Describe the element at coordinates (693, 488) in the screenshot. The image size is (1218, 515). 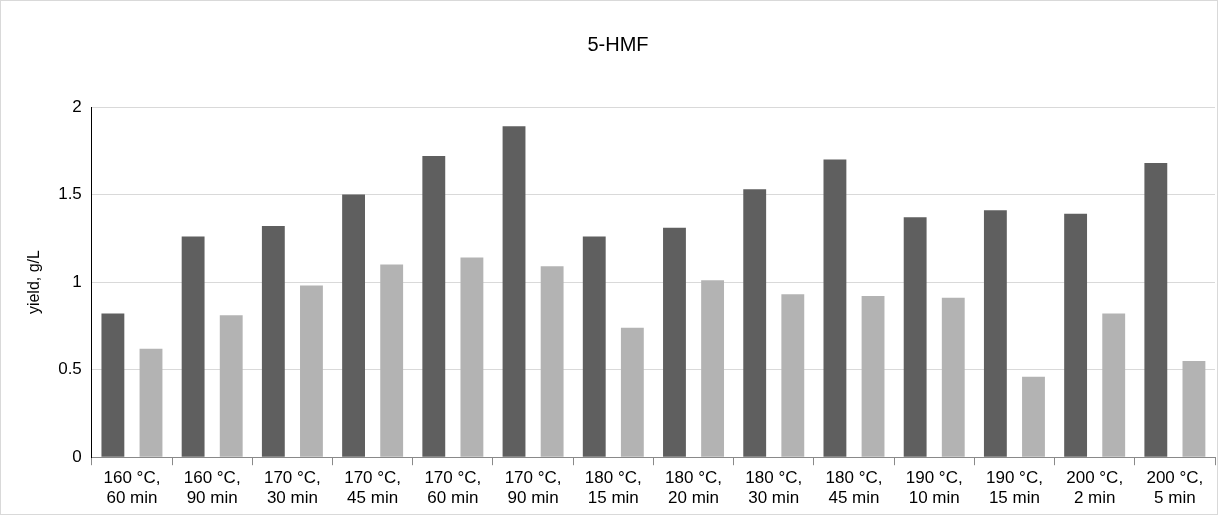
I see `x-tick-label: 180 °C, 20 min` at that location.